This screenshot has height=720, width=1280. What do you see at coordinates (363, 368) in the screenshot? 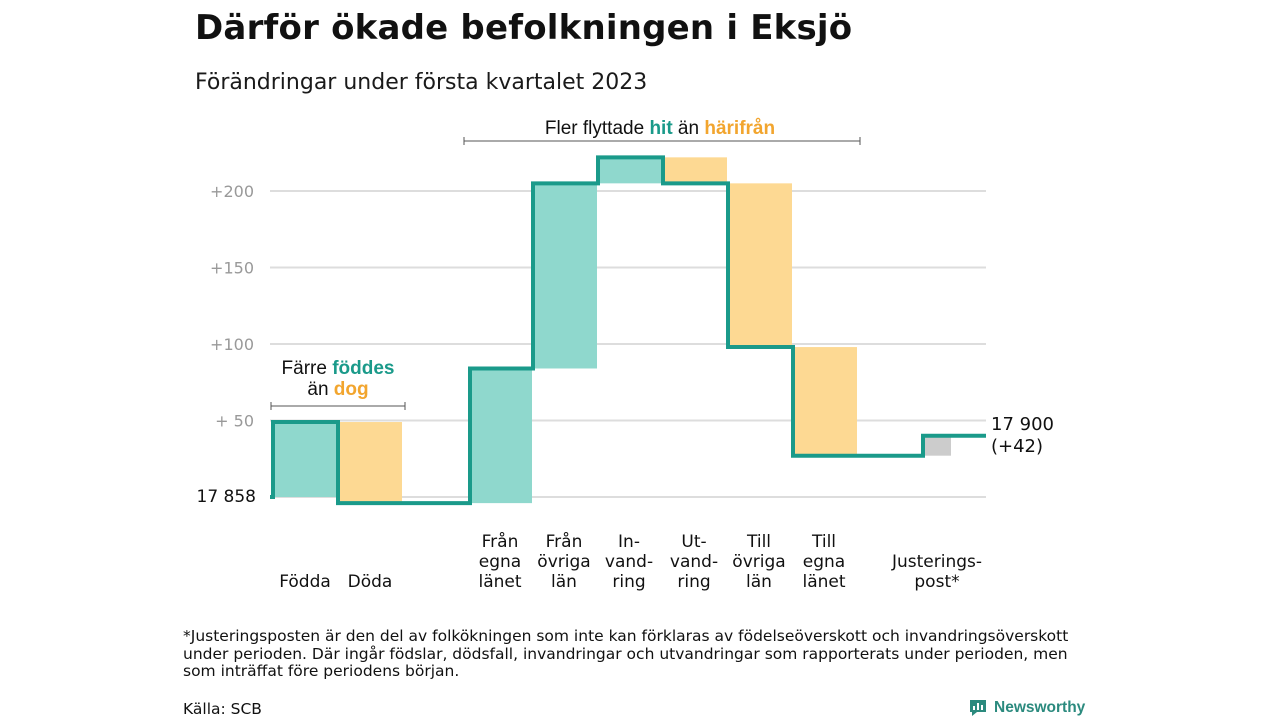
I see `left-bracket-text-foddes: föddes` at bounding box center [363, 368].